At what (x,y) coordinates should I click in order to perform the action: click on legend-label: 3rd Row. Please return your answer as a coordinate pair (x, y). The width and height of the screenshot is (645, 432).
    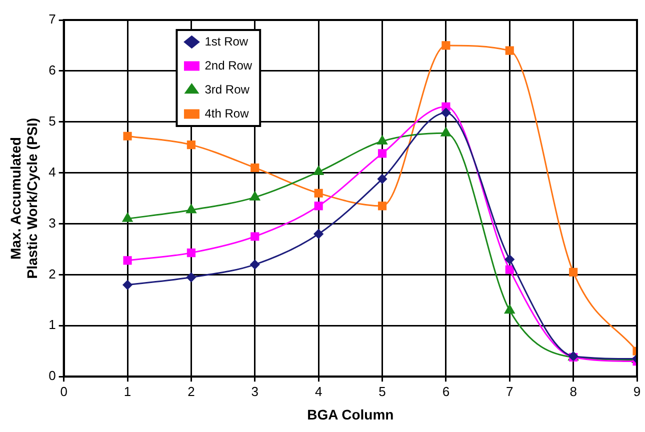
    Looking at the image, I should click on (227, 89).